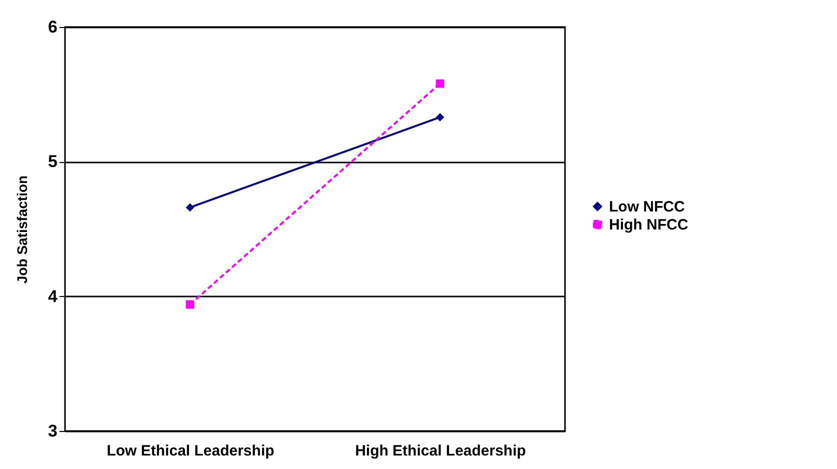 The width and height of the screenshot is (837, 469). I want to click on y-axis-title: Job Satisfaction, so click(22, 229).